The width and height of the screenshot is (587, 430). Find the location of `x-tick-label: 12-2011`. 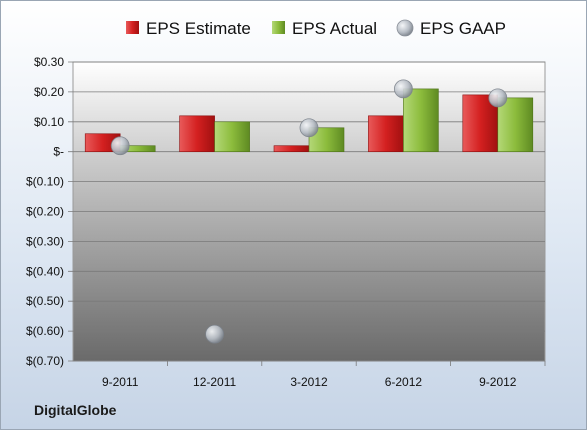

x-tick-label: 12-2011 is located at coordinates (214, 382).